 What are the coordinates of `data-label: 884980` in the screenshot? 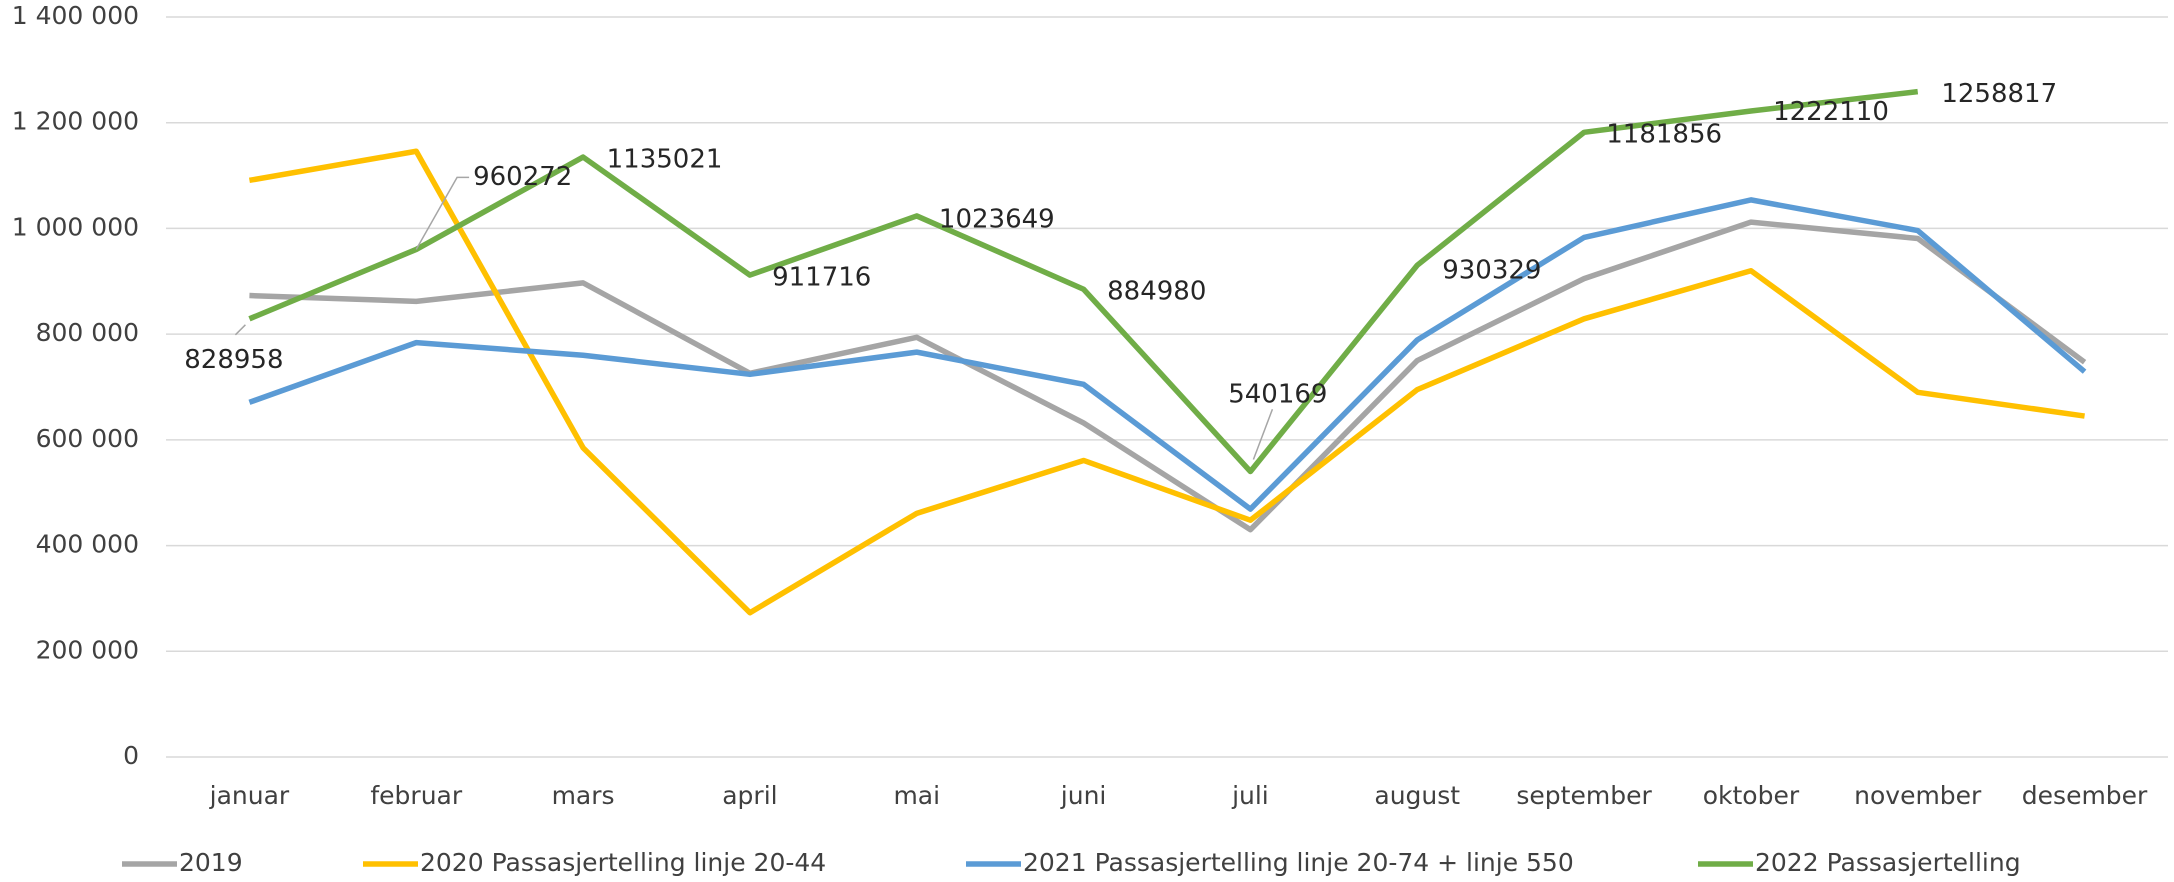 It's located at (1156, 291).